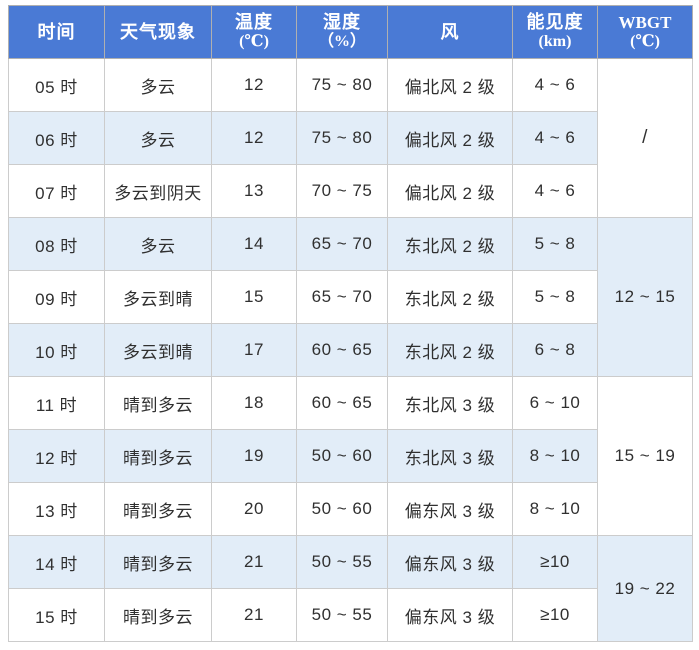 The image size is (699, 650). What do you see at coordinates (56, 350) in the screenshot?
I see `time-cell: 10 时` at bounding box center [56, 350].